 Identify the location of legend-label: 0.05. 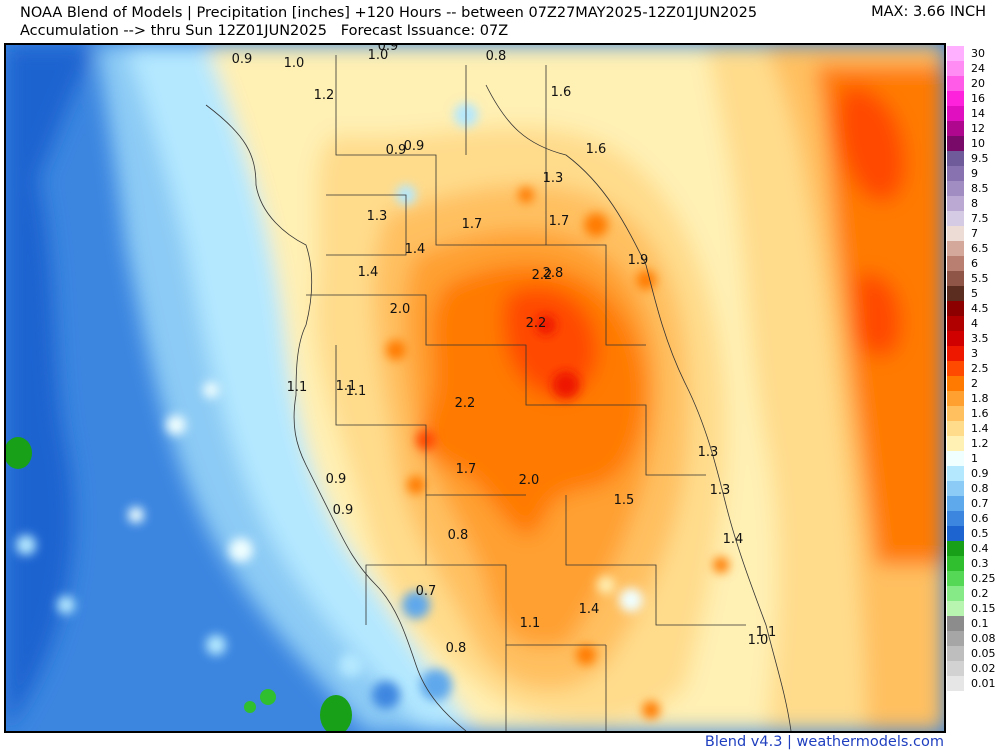
(983, 653).